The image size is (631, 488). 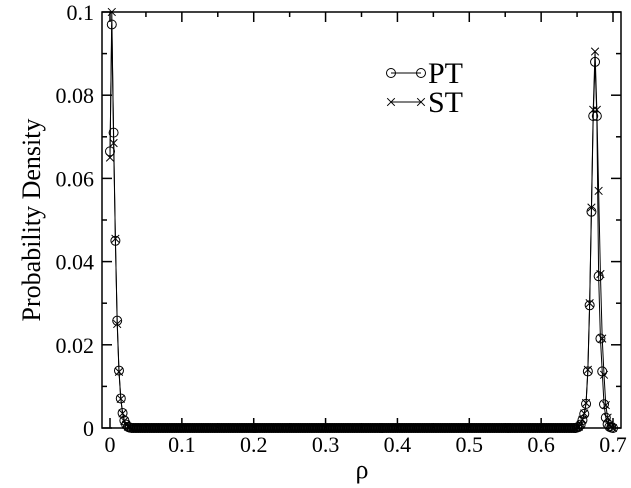 I want to click on y-axis-label: Probability Density, so click(x=31, y=220).